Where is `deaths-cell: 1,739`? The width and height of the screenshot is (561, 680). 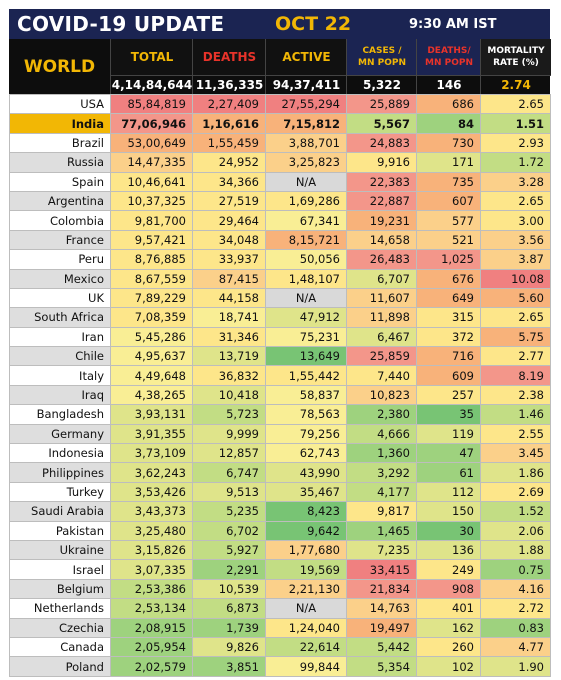
deaths-cell: 1,739 is located at coordinates (229, 627).